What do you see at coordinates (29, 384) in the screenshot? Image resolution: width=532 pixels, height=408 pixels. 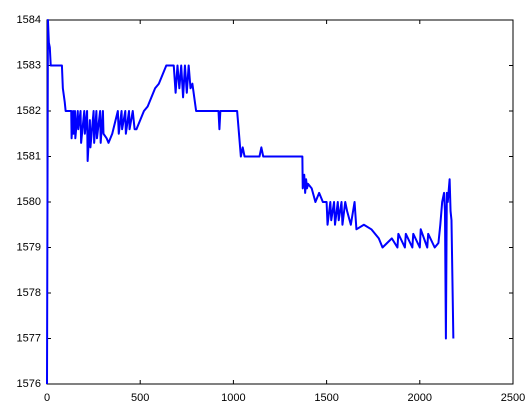 I see `y-tick-label: 1576` at bounding box center [29, 384].